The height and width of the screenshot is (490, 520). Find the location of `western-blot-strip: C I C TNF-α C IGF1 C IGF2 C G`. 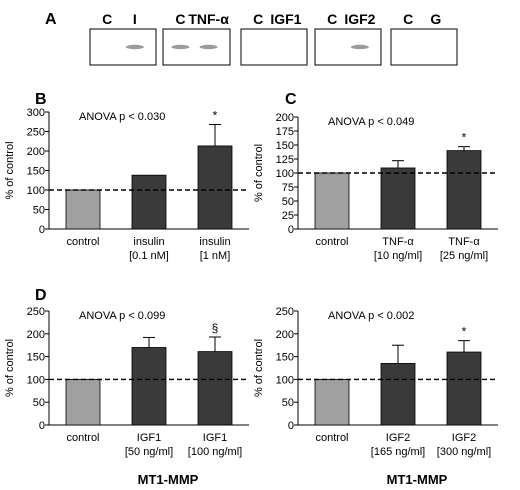

western-blot-strip: C I C TNF-α C IGF1 C IGF2 C G is located at coordinates (273, 38).